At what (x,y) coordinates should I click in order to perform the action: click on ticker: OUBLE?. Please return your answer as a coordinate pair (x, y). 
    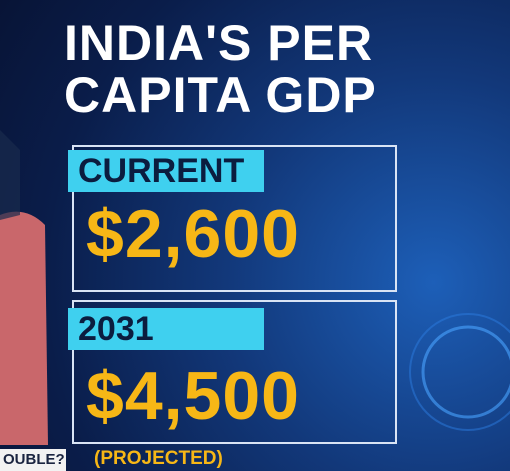
    Looking at the image, I should click on (33, 460).